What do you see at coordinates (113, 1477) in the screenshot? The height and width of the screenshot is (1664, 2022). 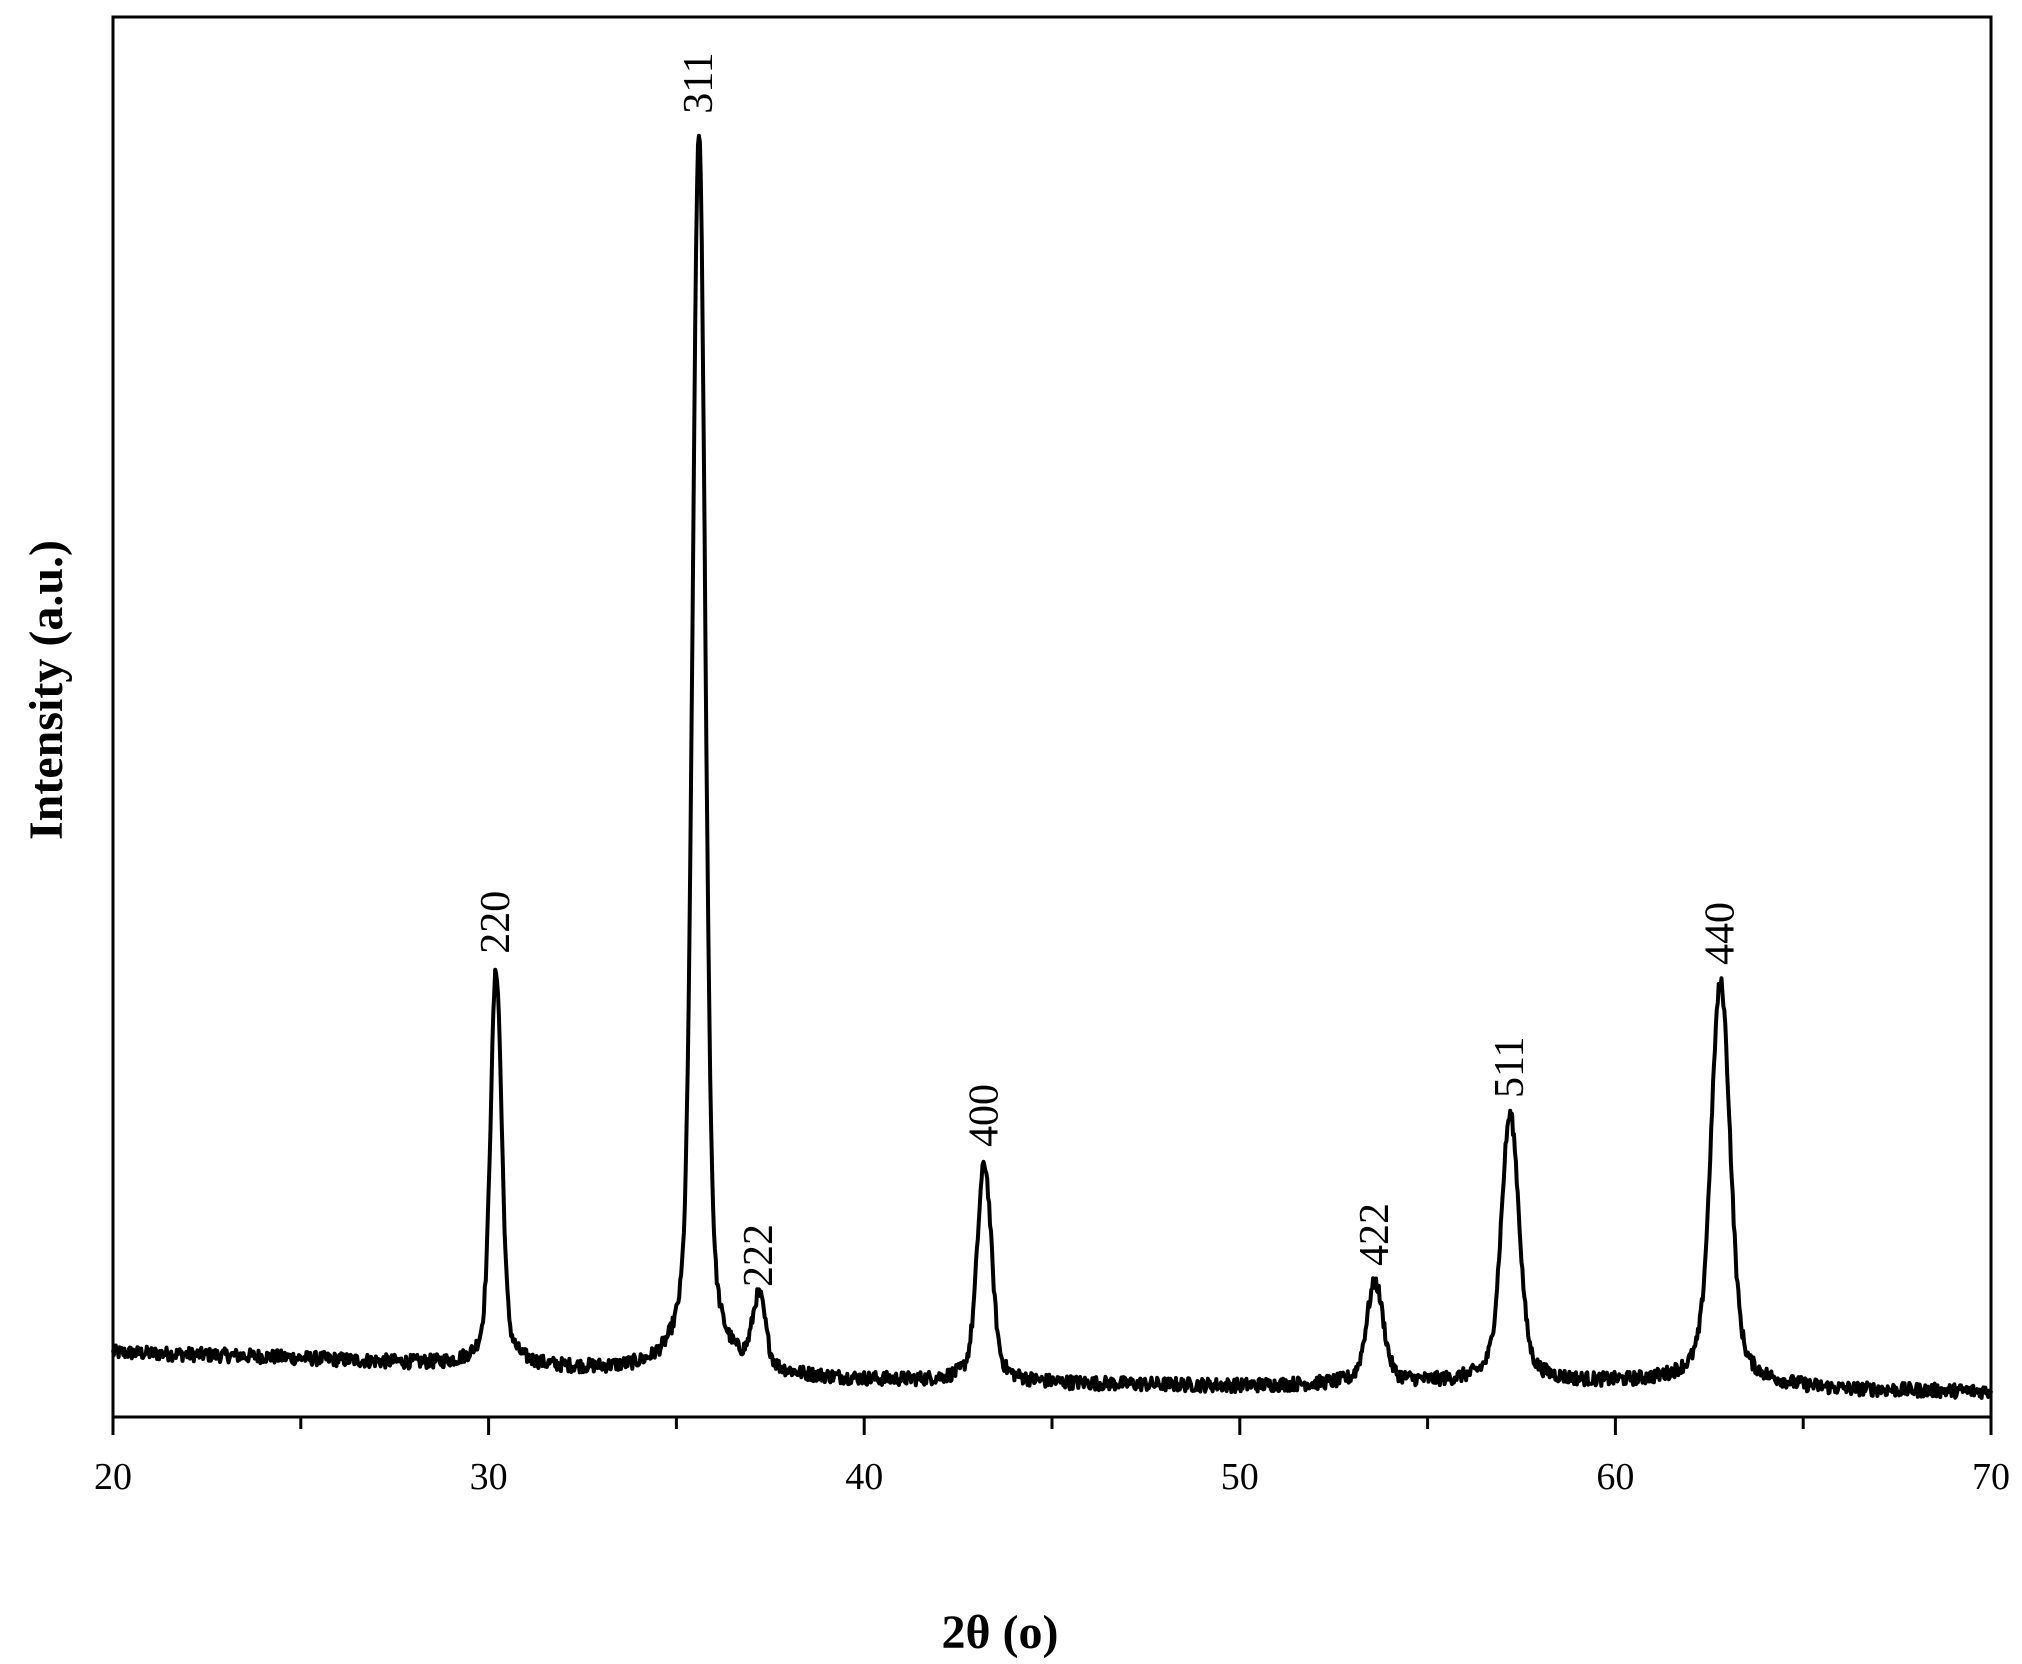 I see `x-tick-label: 20` at bounding box center [113, 1477].